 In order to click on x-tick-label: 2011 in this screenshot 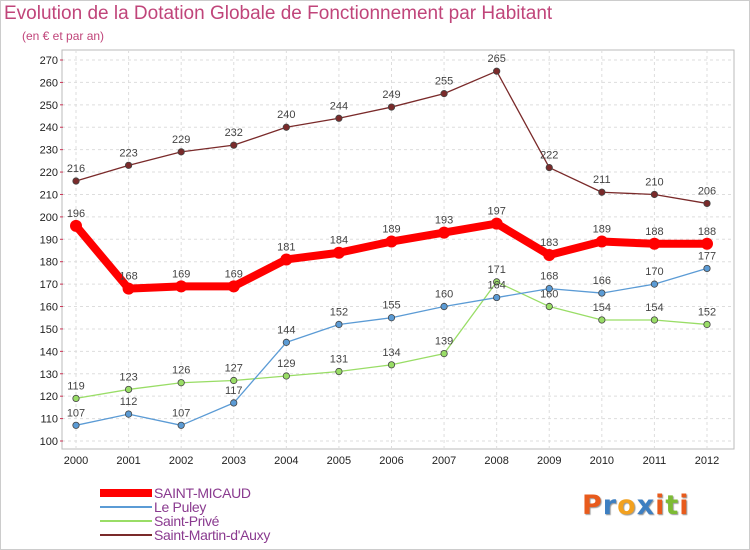, I will do `click(655, 461)`.